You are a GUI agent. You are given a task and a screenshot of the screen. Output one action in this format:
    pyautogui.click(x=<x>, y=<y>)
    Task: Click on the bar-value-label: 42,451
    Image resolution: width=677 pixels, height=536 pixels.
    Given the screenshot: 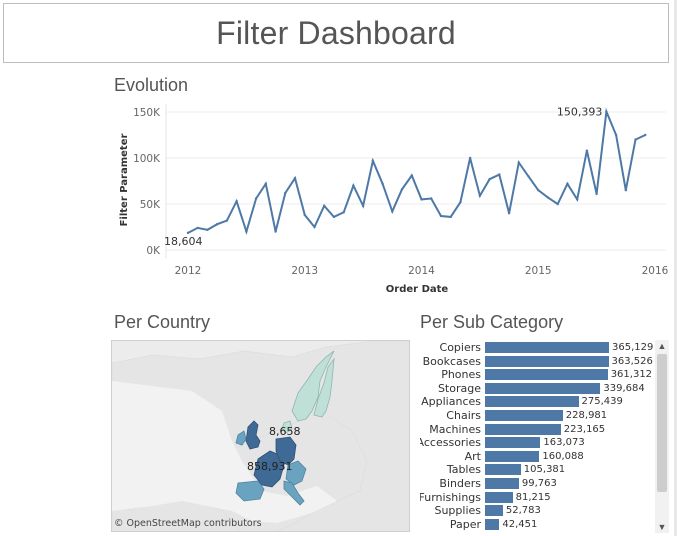 What is the action you would take?
    pyautogui.click(x=520, y=524)
    